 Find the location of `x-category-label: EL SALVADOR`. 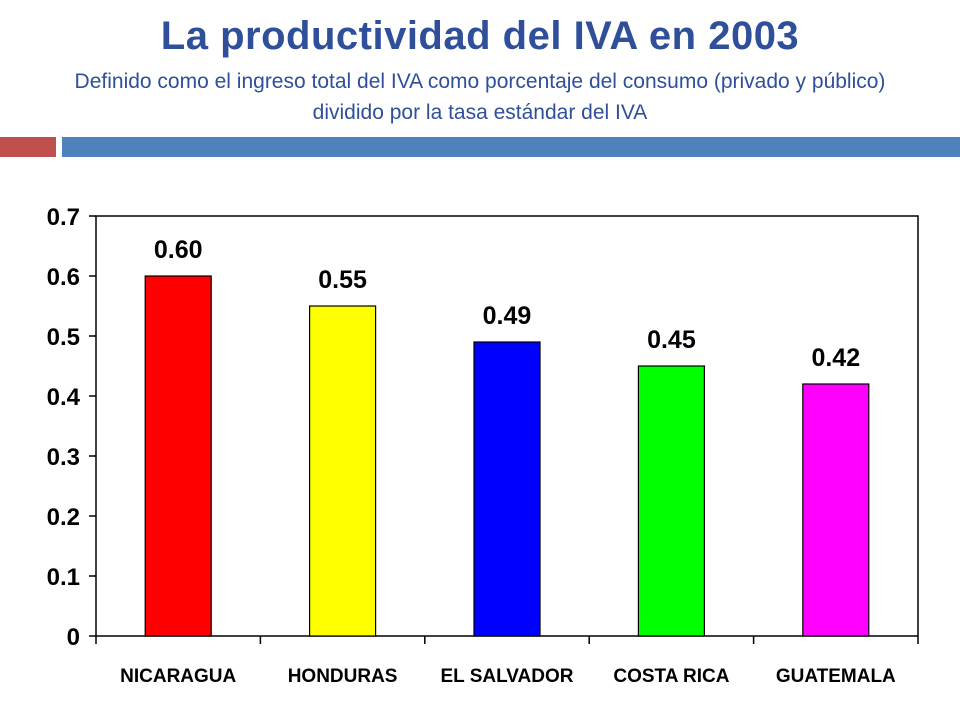

x-category-label: EL SALVADOR is located at coordinates (506, 676).